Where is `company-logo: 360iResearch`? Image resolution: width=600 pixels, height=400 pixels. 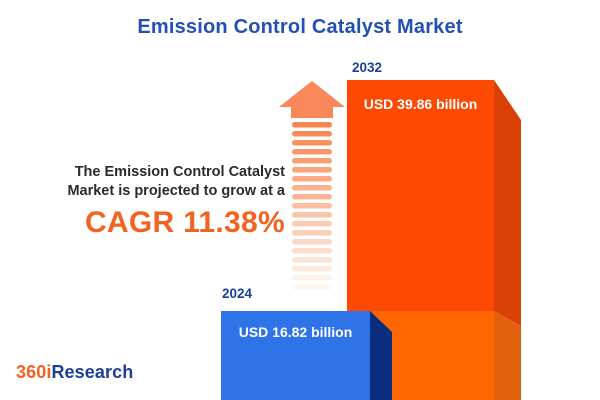 company-logo: 360iResearch is located at coordinates (74, 372).